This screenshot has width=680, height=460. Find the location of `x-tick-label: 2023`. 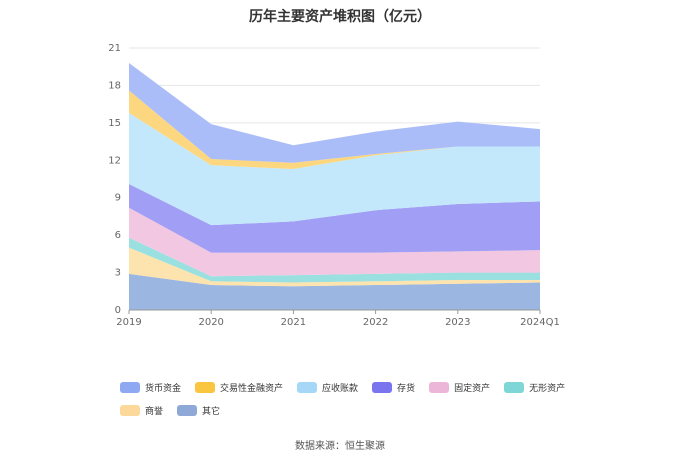

x-tick-label: 2023 is located at coordinates (457, 322).